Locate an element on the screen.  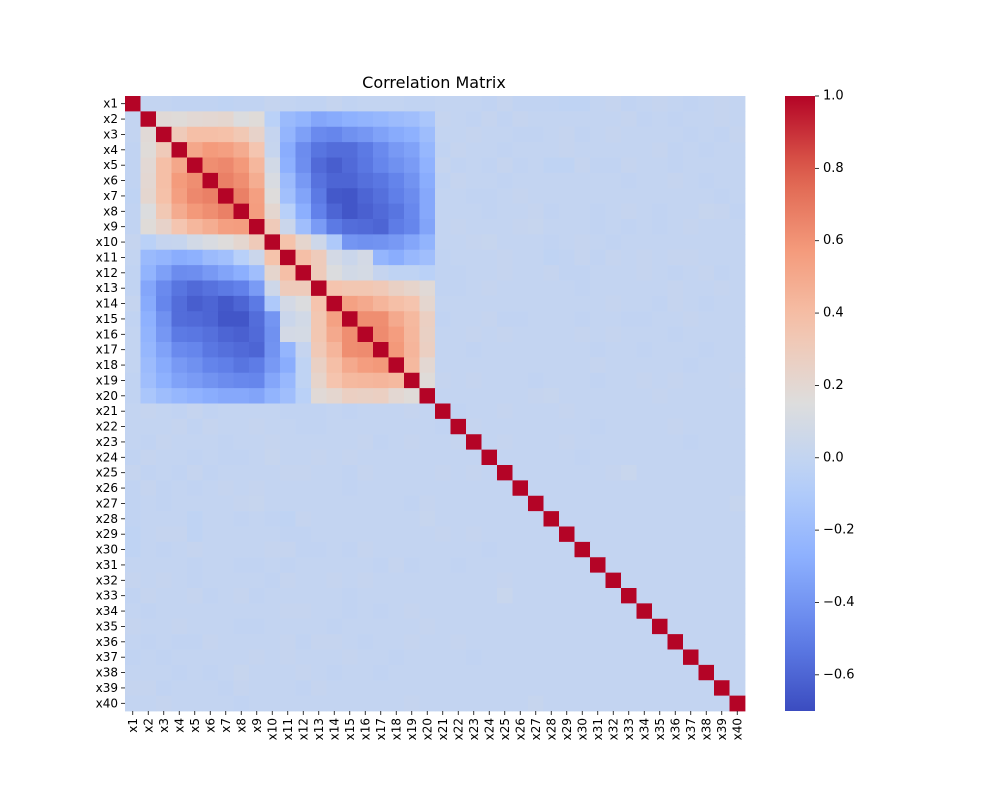
heatmap-cell-x25-x13 is located at coordinates (319, 473).